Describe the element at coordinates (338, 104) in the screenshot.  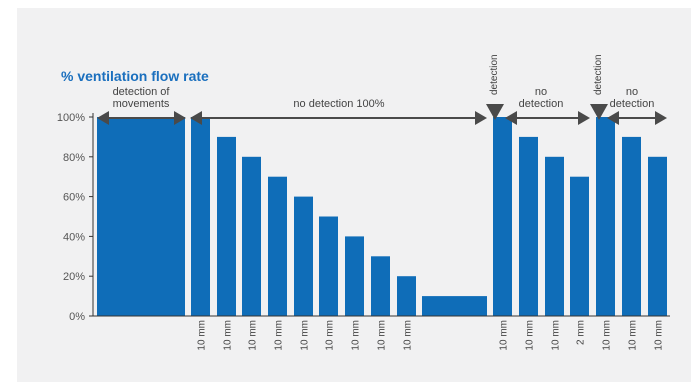
I see `label-no-detection-100: no detection 100%` at that location.